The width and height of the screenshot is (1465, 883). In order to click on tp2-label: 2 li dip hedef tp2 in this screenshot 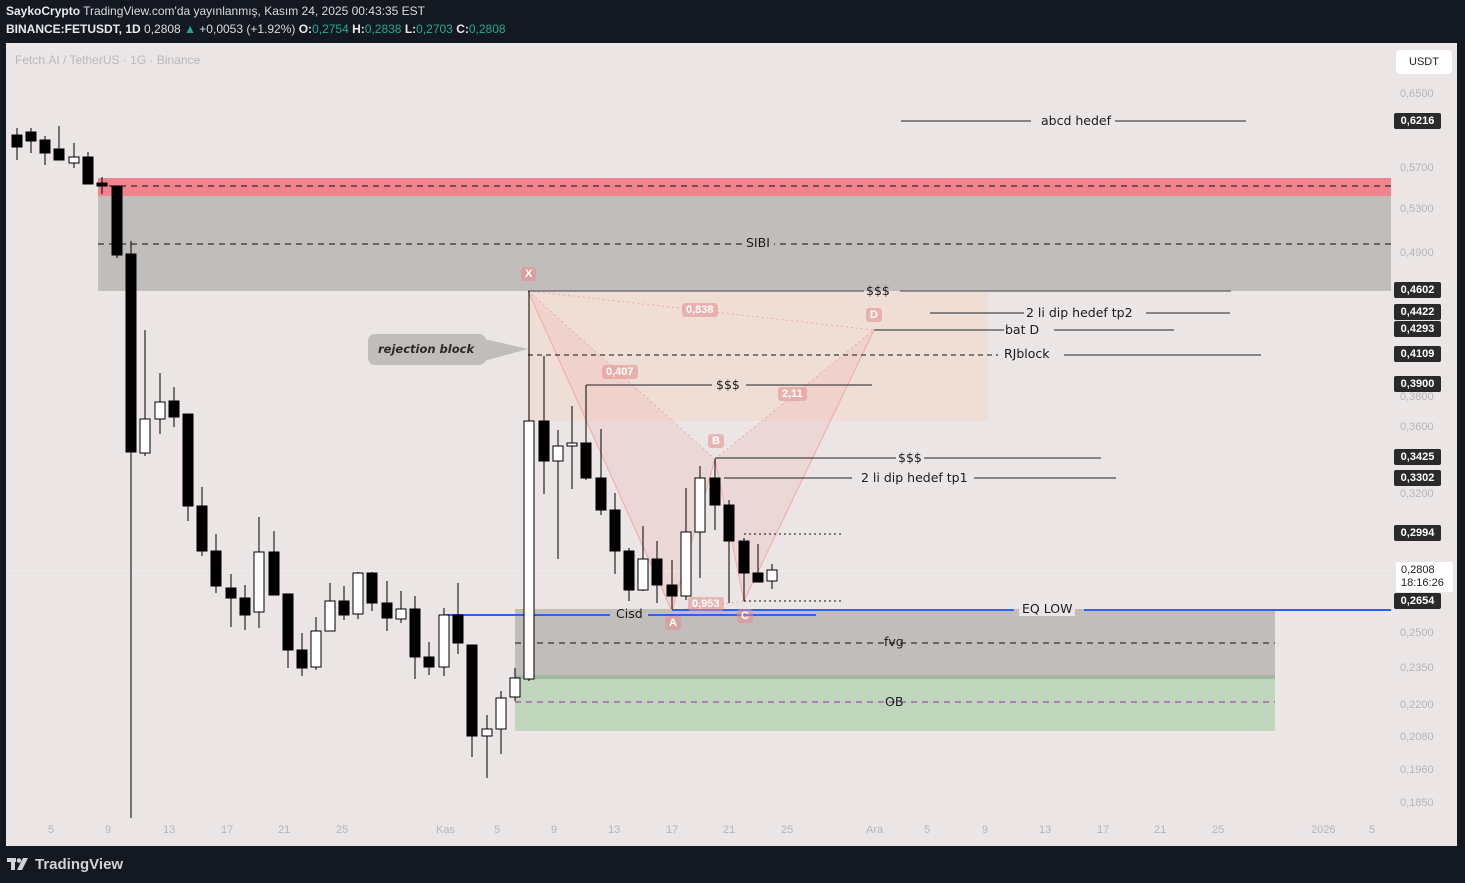, I will do `click(1079, 312)`.